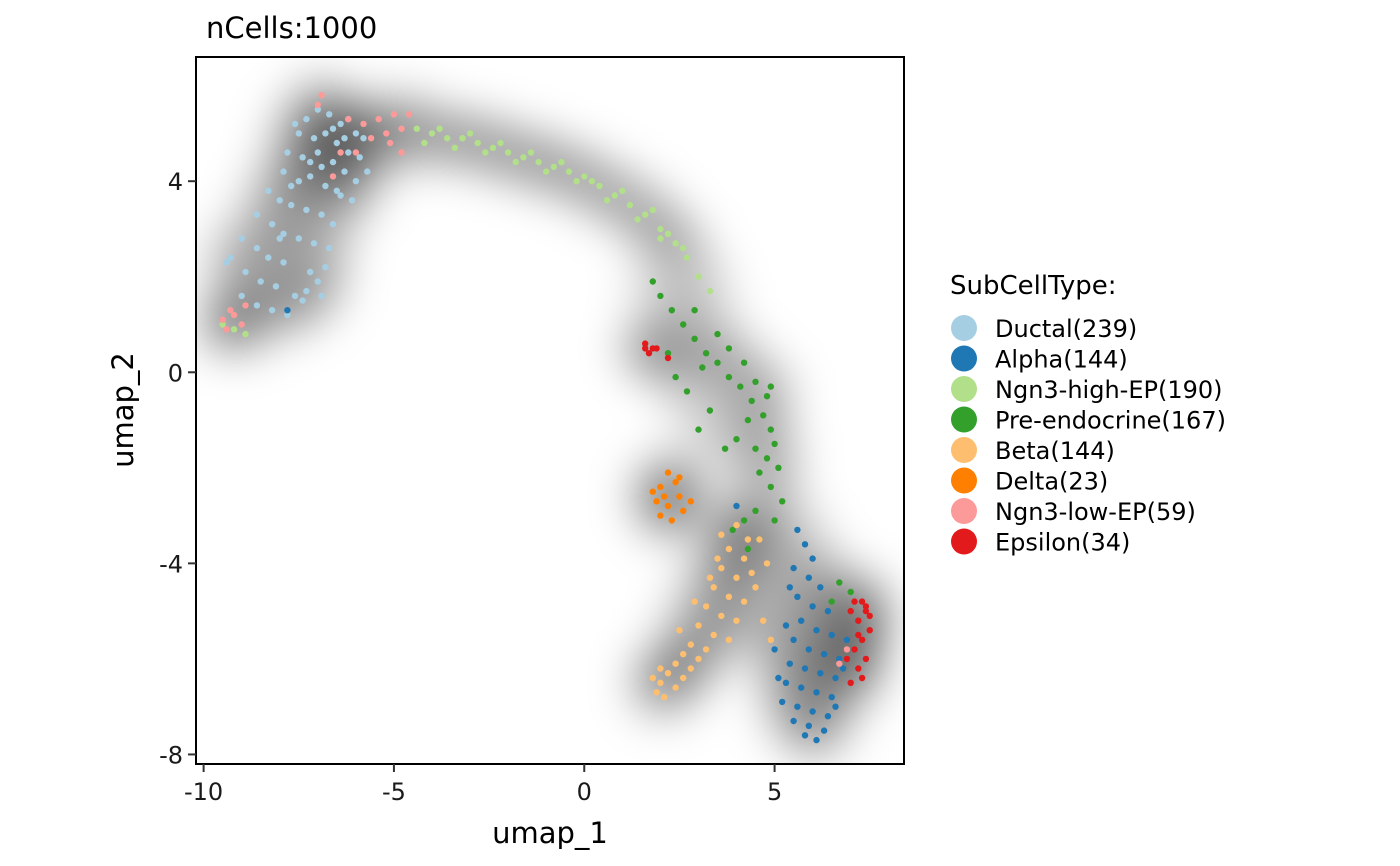 This screenshot has width=1400, height=866. Describe the element at coordinates (757, 513) in the screenshot. I see `series-group` at that location.